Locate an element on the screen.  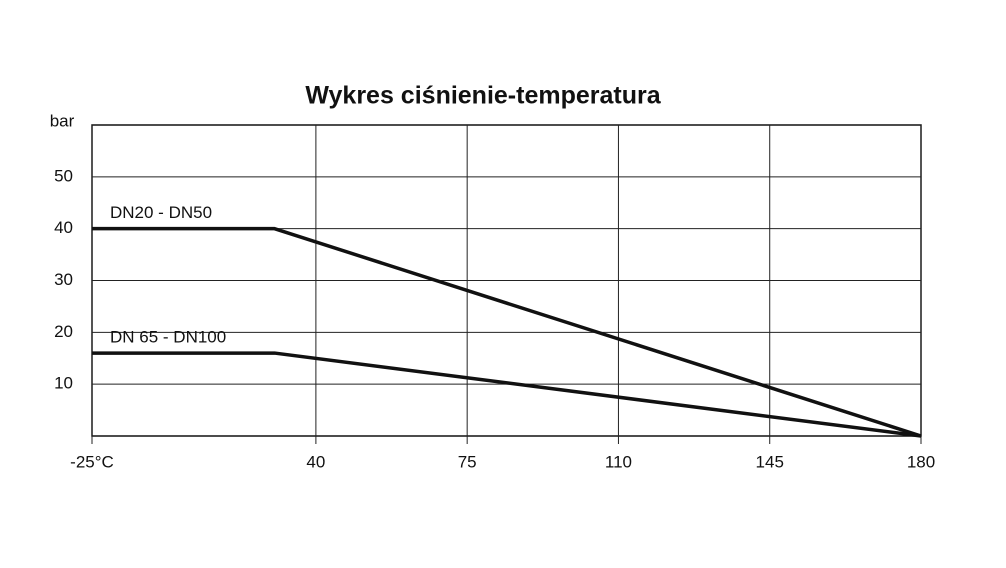
x-tick-label: 145 is located at coordinates (770, 461).